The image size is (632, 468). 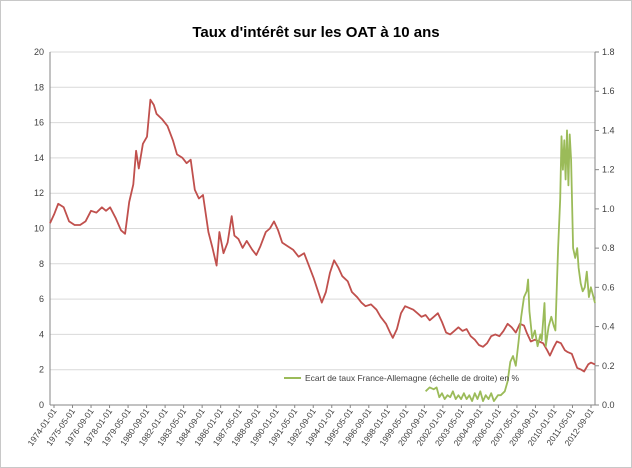 What do you see at coordinates (608, 91) in the screenshot?
I see `right-tick-label: 1.6` at bounding box center [608, 91].